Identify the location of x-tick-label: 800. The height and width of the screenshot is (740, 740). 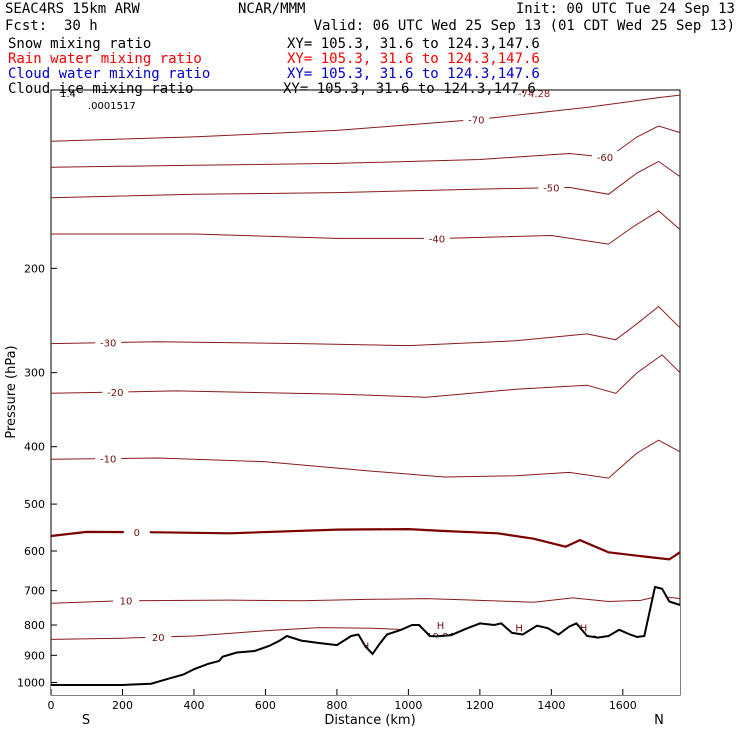
(336, 705).